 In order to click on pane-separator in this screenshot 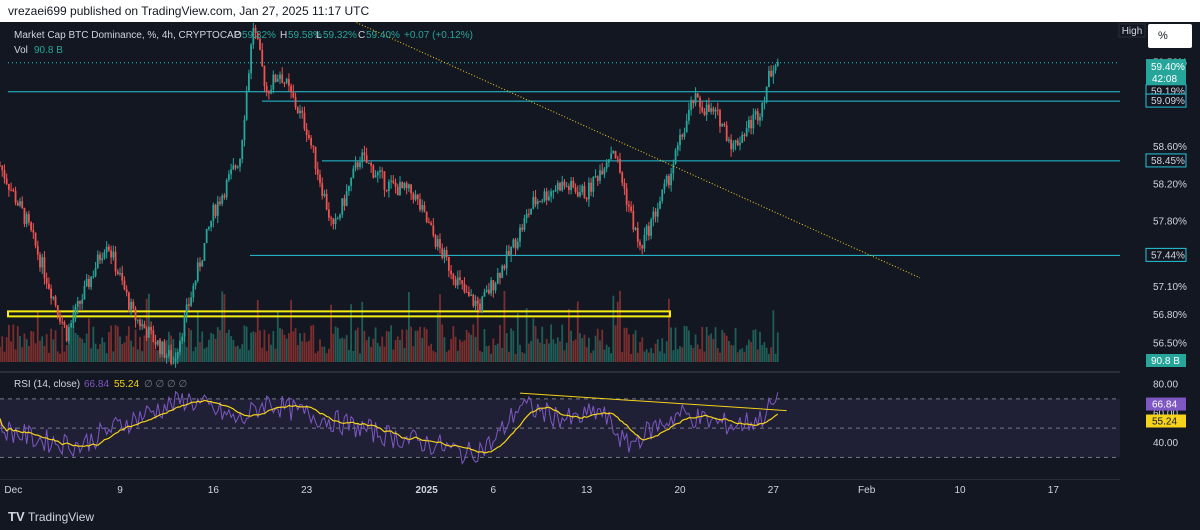, I will do `click(560, 372)`.